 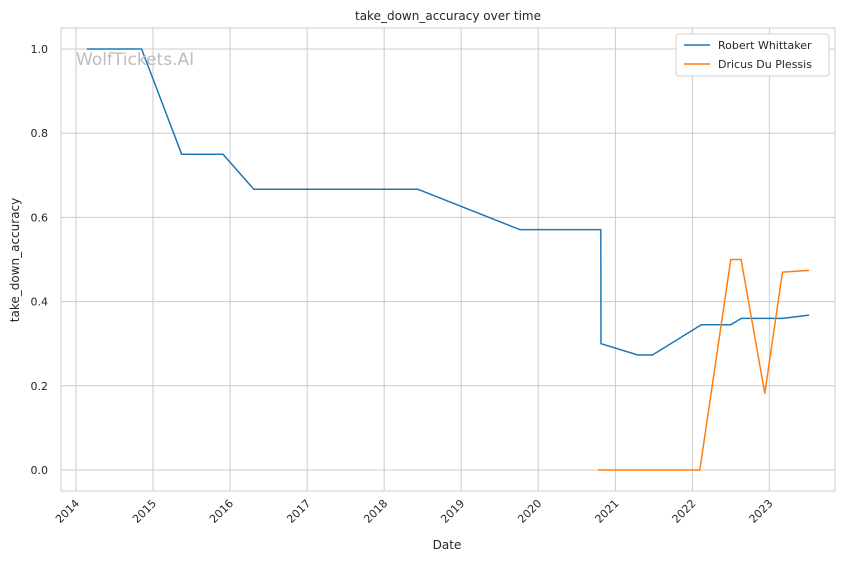 What do you see at coordinates (414, 511) in the screenshot?
I see `x-axis-ticks: 2014 2015 2016 2017 2018 2019 2020 2021 2022 2023` at bounding box center [414, 511].